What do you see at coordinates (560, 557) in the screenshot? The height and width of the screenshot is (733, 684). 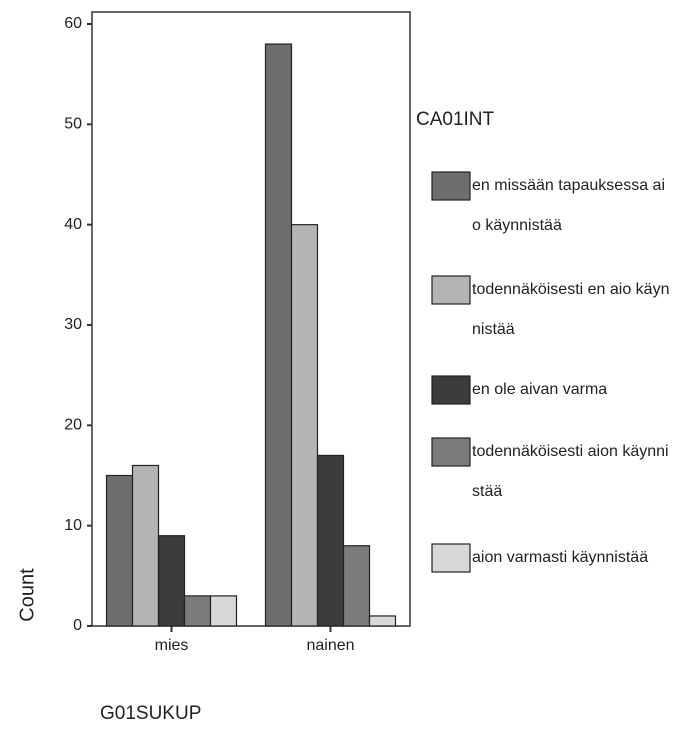 I see `legend-label: aion varmasti käynnistää` at bounding box center [560, 557].